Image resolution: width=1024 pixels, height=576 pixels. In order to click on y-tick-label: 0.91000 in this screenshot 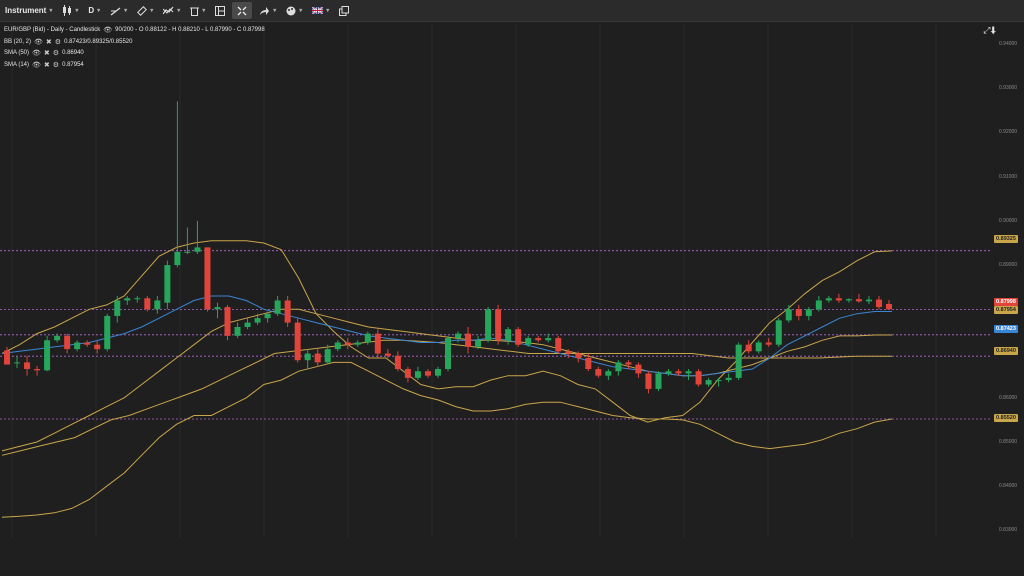, I will do `click(1008, 176)`.